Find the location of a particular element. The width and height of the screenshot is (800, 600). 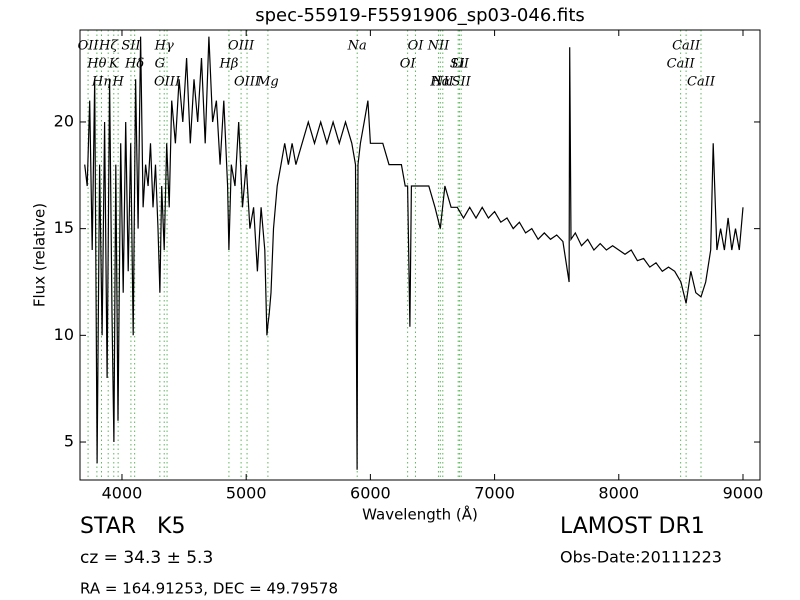

spectral-line-label: G is located at coordinates (160, 64).